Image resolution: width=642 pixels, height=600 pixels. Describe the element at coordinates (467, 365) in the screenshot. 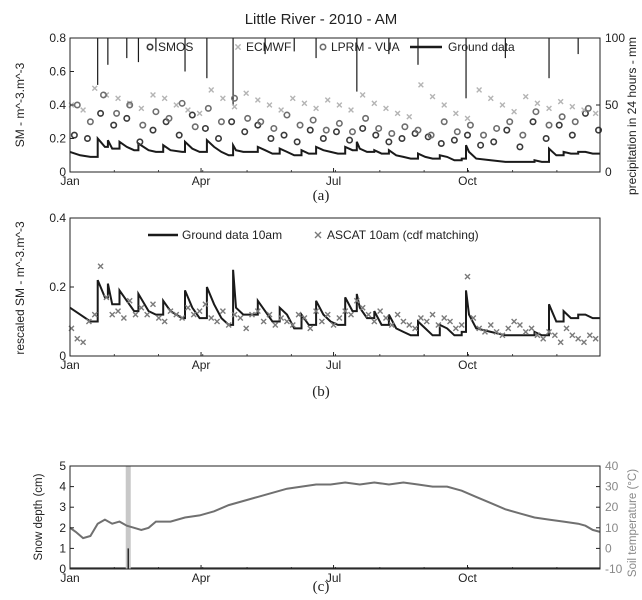

I see `panel-b-x-tick-label: Oct` at that location.